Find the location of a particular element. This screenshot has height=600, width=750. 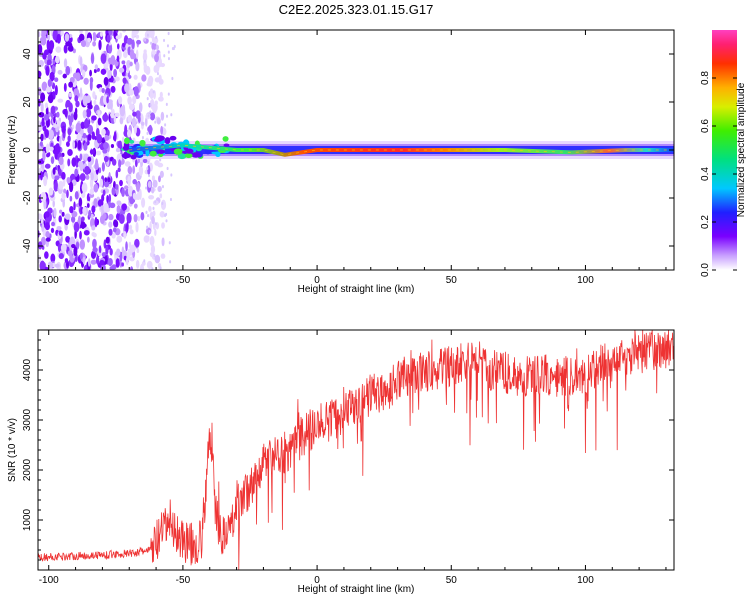

y-tick-label: 4000 is located at coordinates (27, 369).